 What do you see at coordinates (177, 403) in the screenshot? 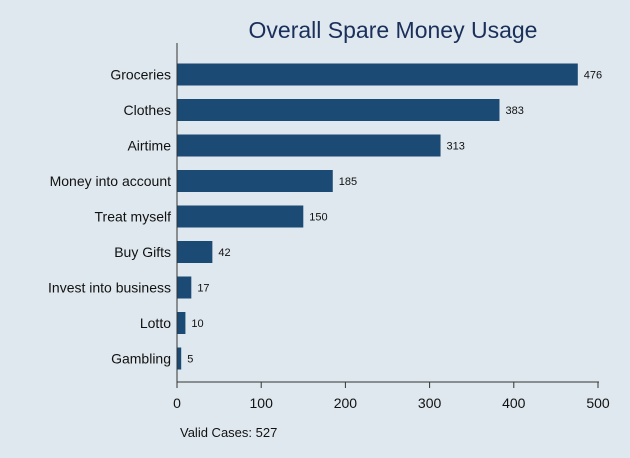
I see `x-tick-label-0: 0` at bounding box center [177, 403].